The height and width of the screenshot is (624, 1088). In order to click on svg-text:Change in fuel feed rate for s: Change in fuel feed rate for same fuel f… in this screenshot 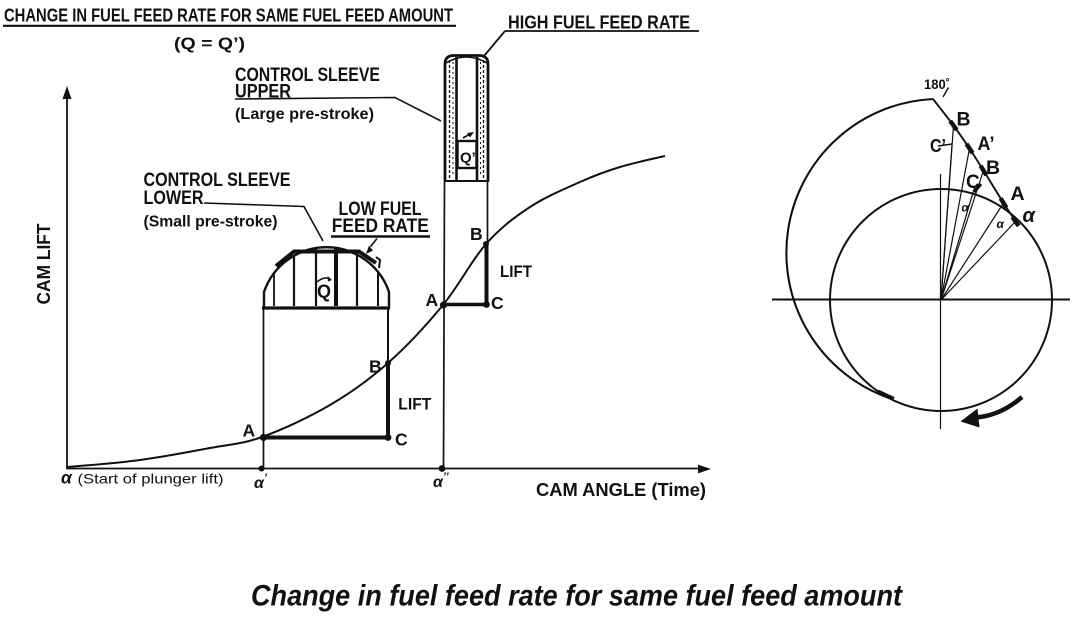, I will do `click(577, 596)`.